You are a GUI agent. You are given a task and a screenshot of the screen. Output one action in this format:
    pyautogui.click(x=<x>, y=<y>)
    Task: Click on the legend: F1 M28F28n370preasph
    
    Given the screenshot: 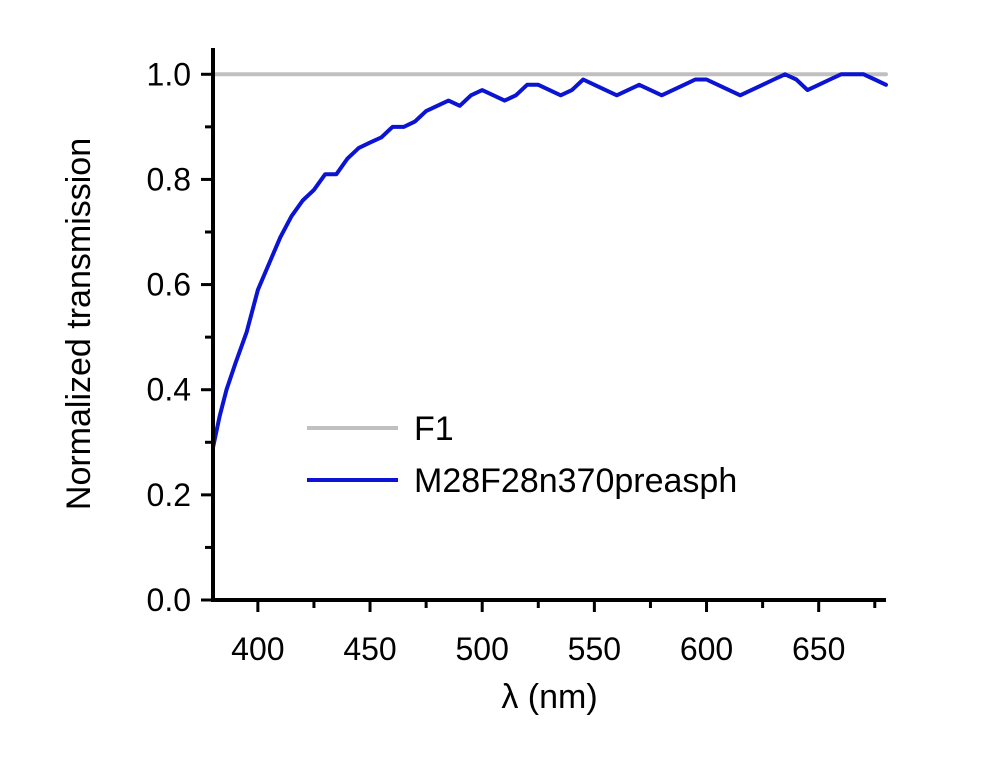 What is the action you would take?
    pyautogui.click(x=522, y=455)
    